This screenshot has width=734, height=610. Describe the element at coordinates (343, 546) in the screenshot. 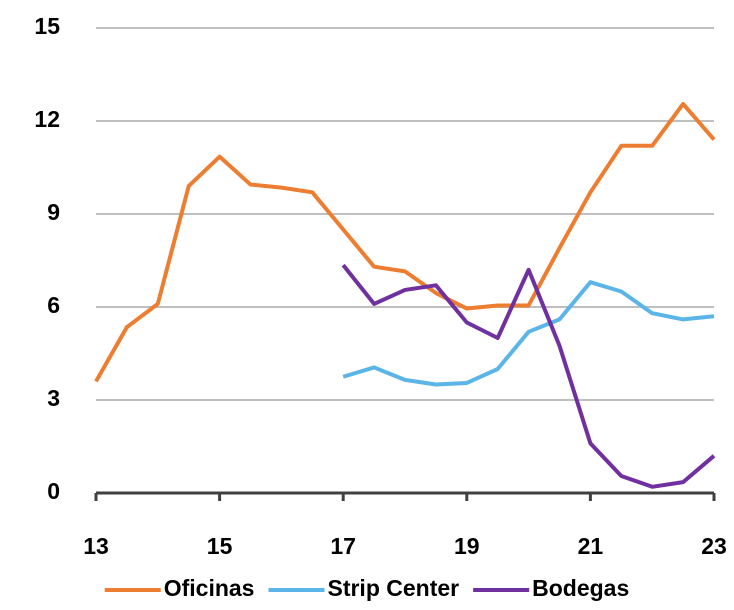

I see `x-tick-label: 17` at that location.